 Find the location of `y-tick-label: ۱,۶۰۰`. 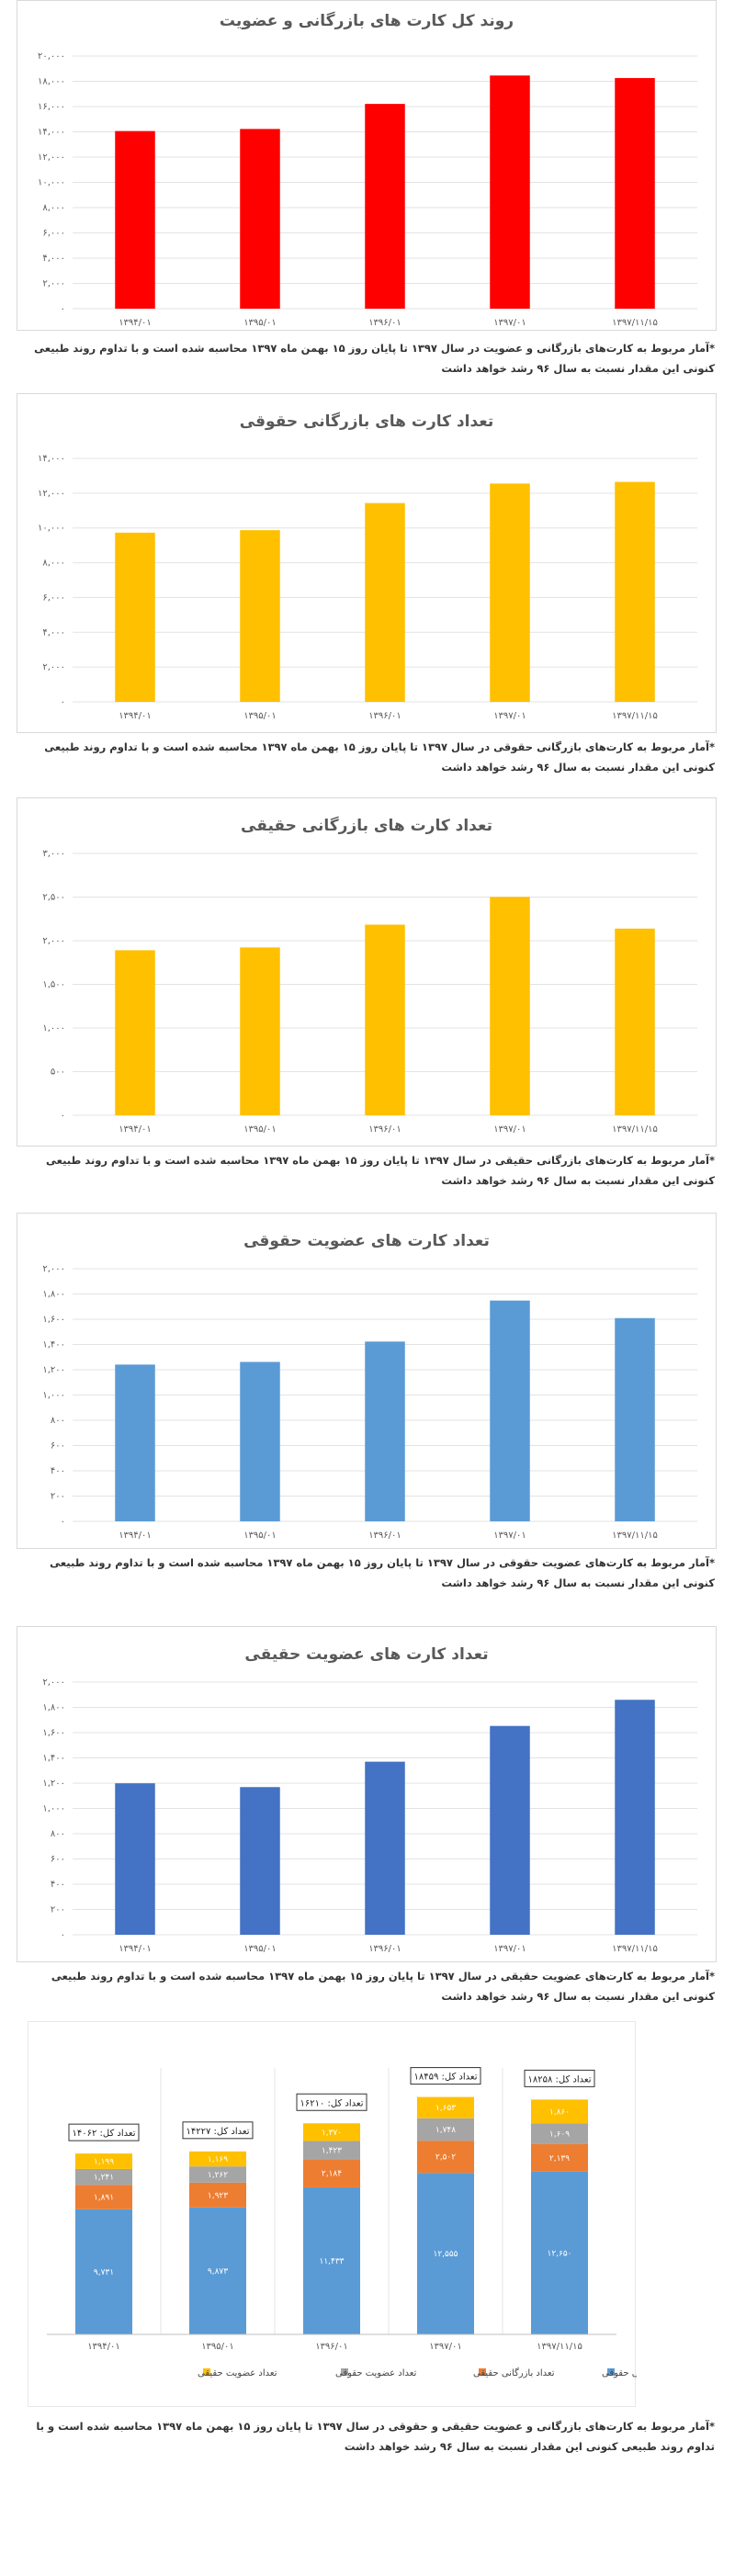

y-tick-label: ۱,۶۰۰ is located at coordinates (53, 1320).